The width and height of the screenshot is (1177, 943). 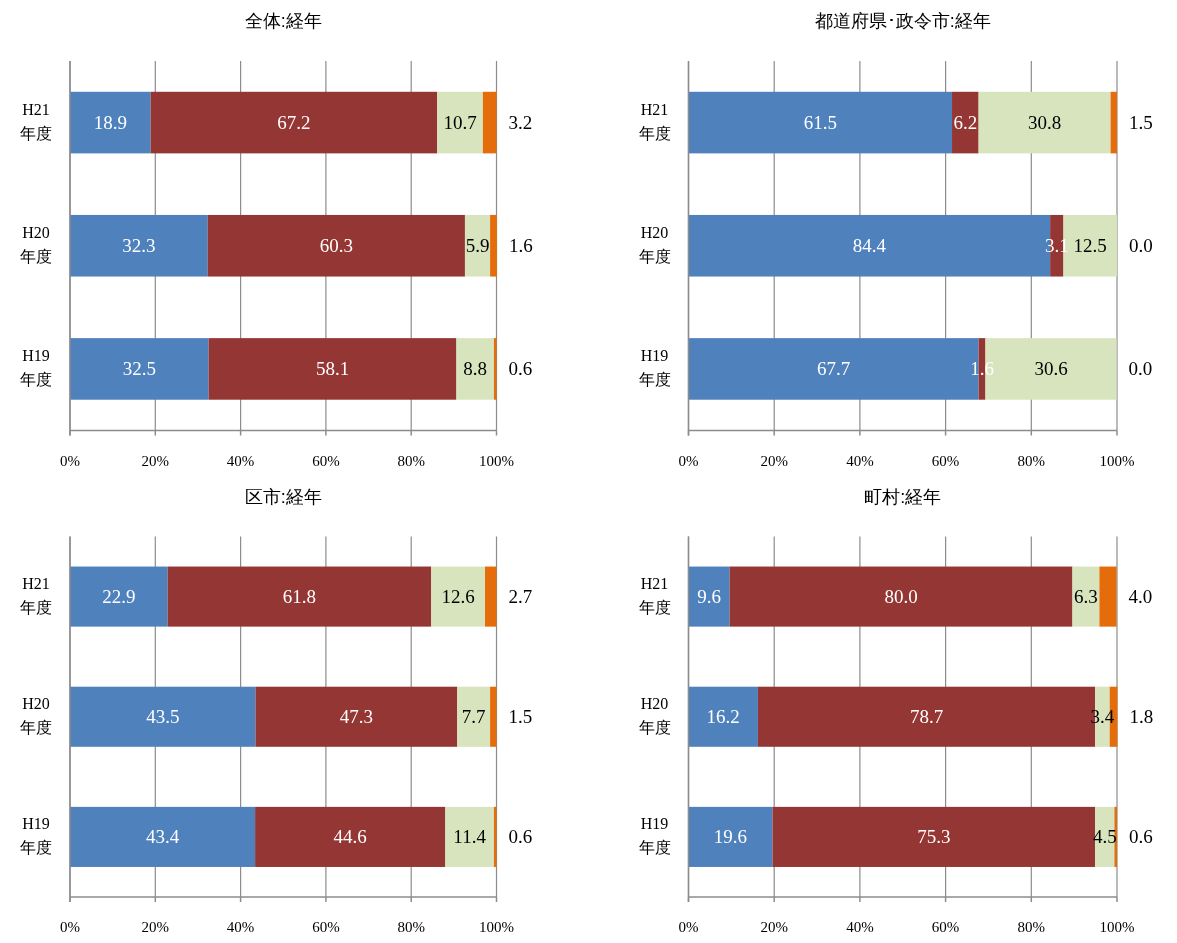 I want to click on data-label: 18.9, so click(x=110, y=123).